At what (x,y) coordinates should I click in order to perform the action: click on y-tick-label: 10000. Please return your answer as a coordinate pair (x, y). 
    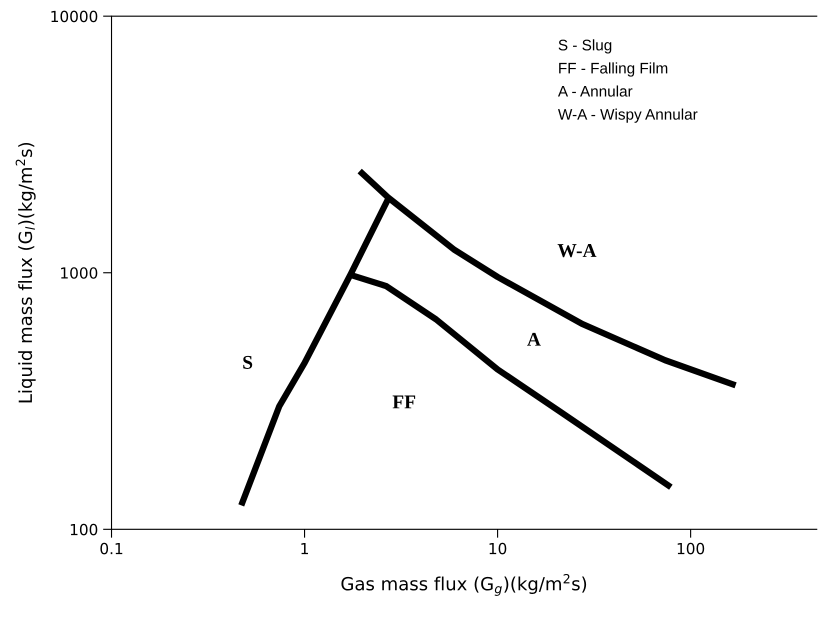
    Looking at the image, I should click on (74, 16).